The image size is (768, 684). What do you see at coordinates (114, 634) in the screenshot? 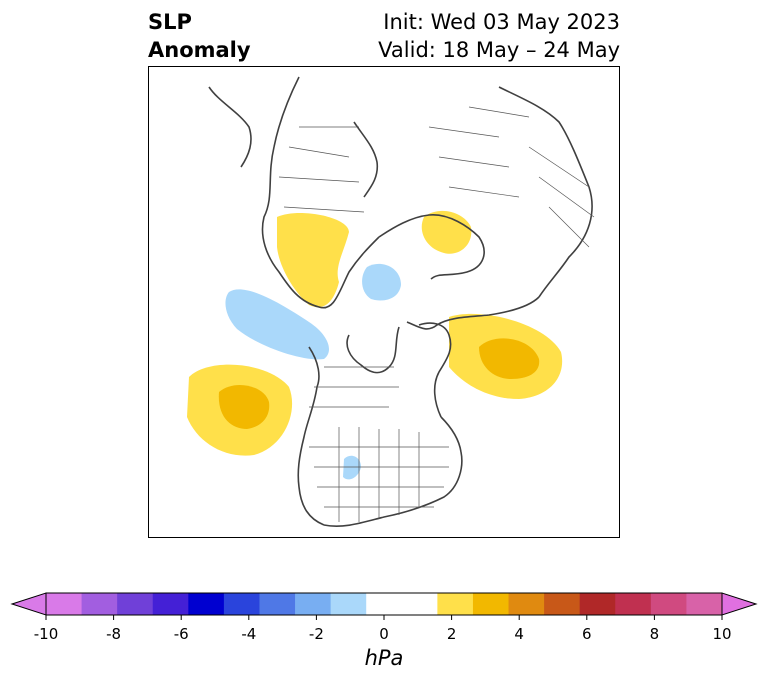
I see `colorbar-tick-label: -8` at bounding box center [114, 634].